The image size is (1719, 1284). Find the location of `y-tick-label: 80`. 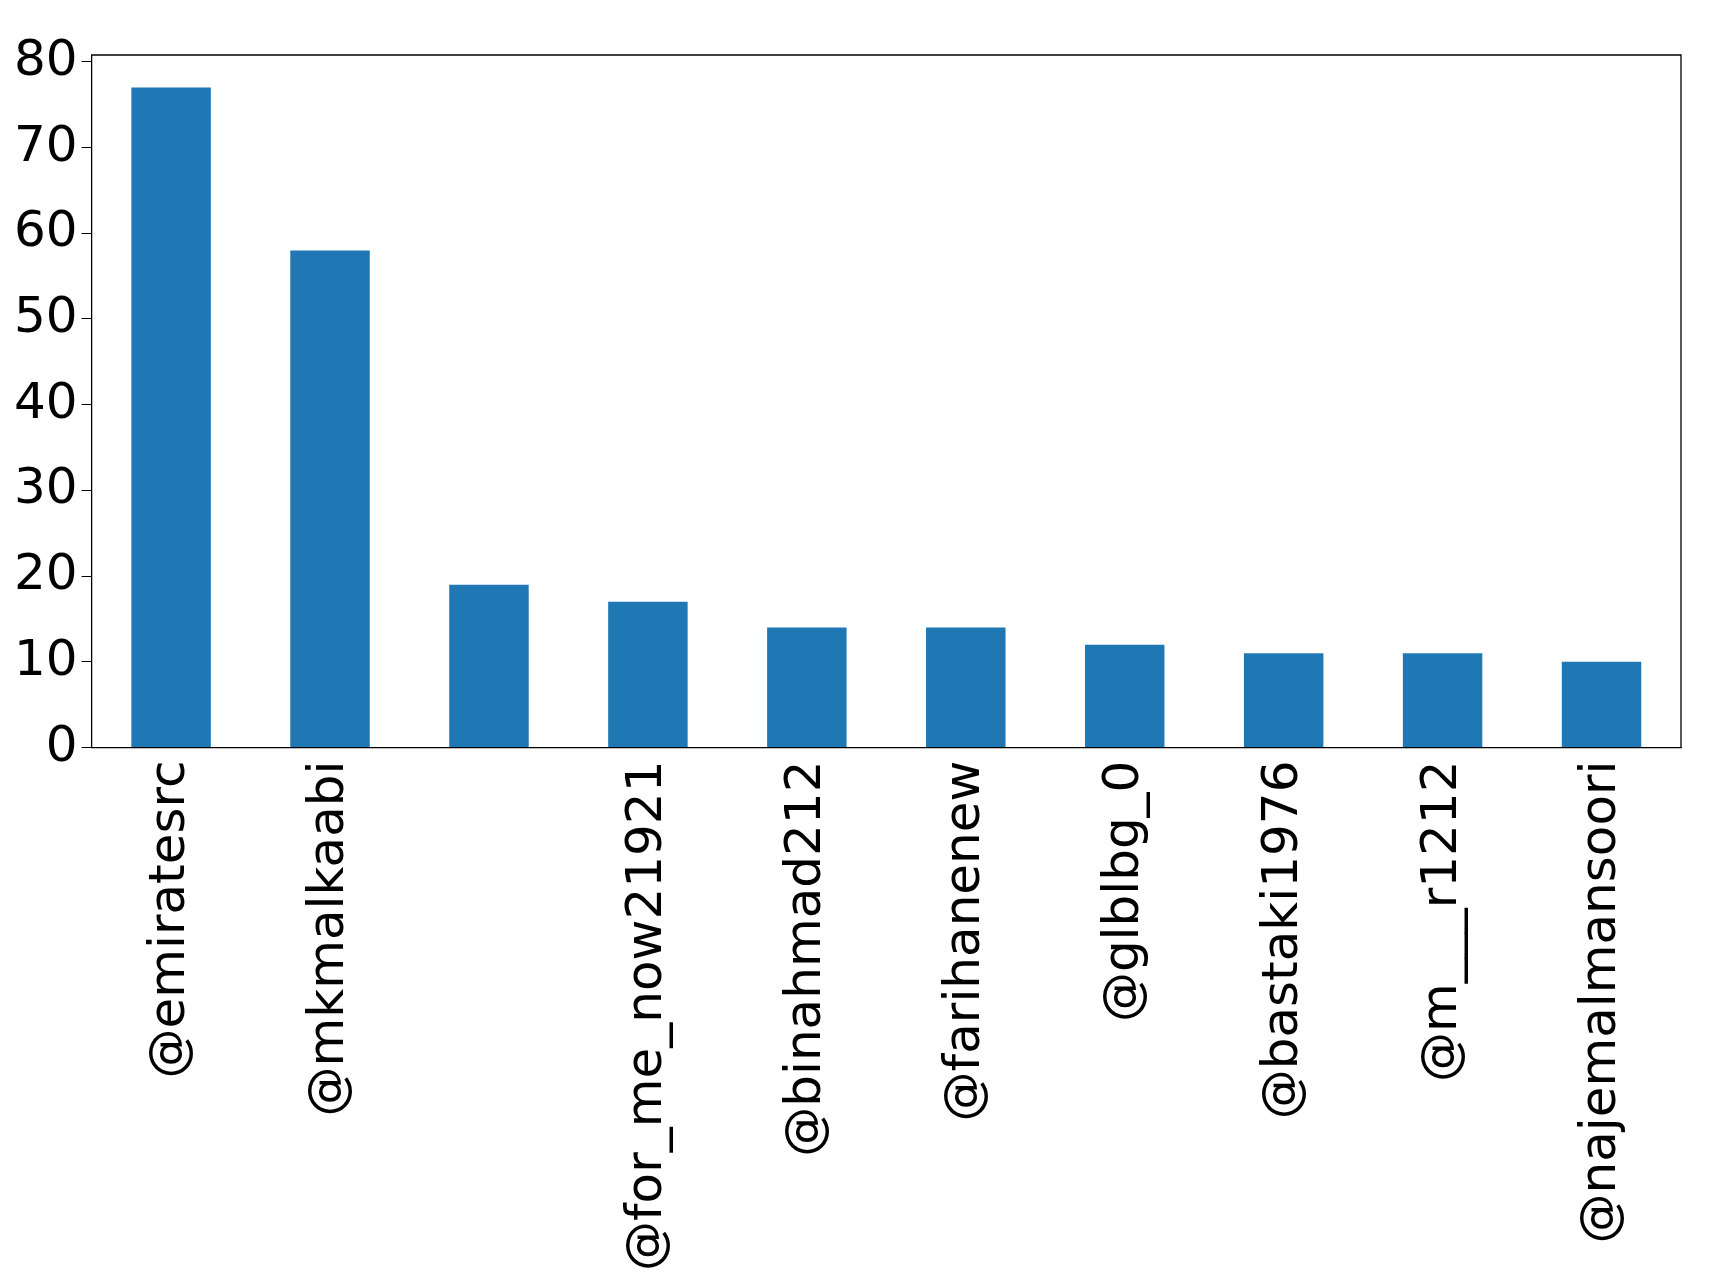

y-tick-label: 80 is located at coordinates (46, 57).